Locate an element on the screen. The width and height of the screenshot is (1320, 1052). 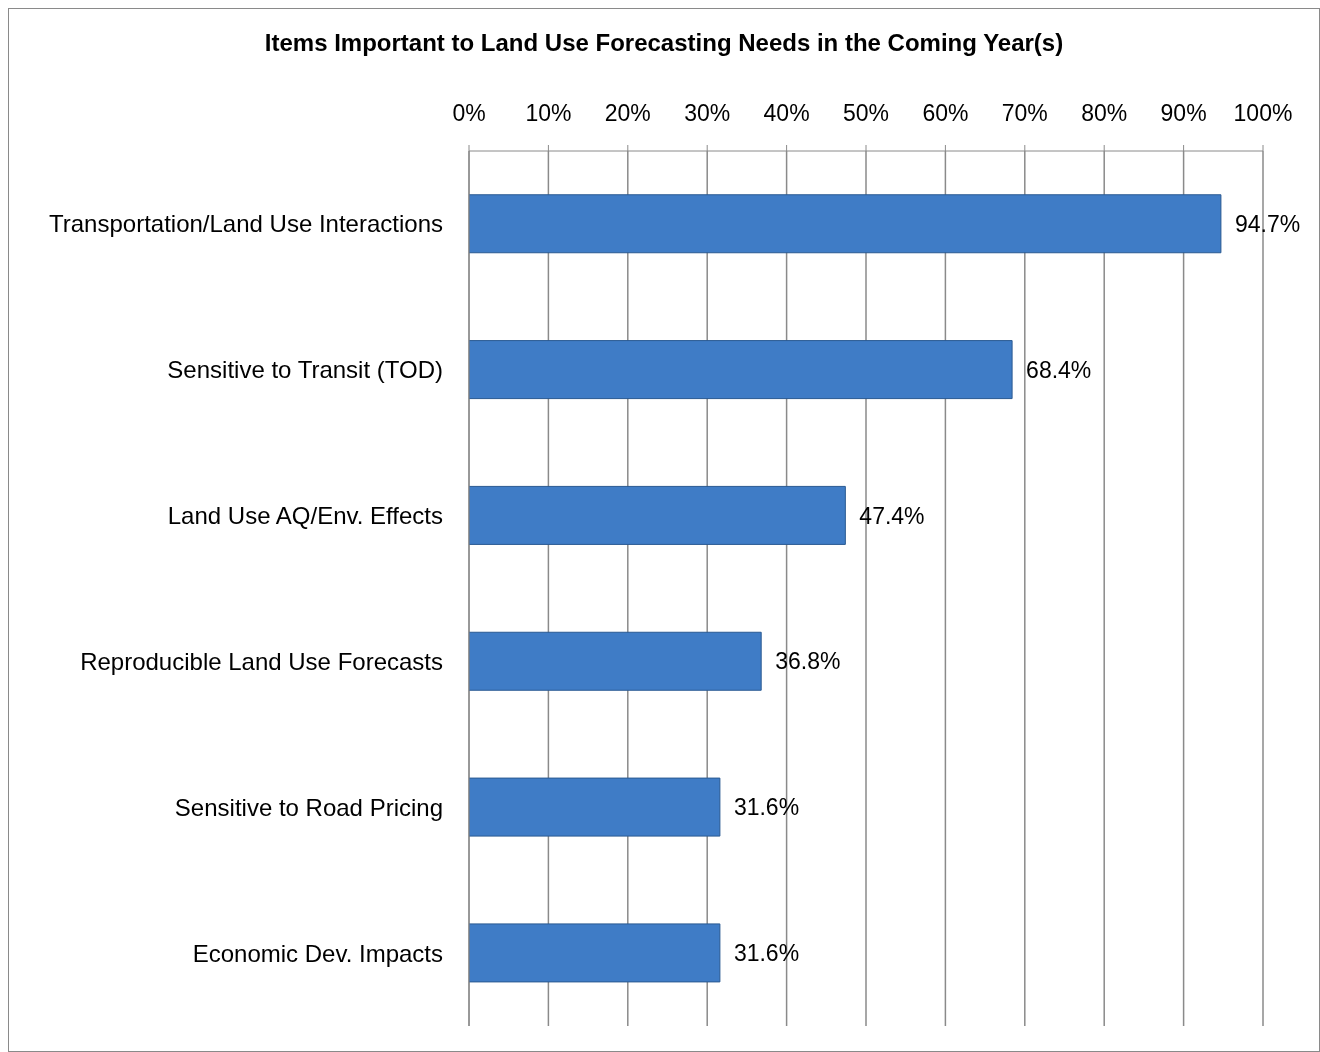
data-label: 68.4% is located at coordinates (1059, 369).